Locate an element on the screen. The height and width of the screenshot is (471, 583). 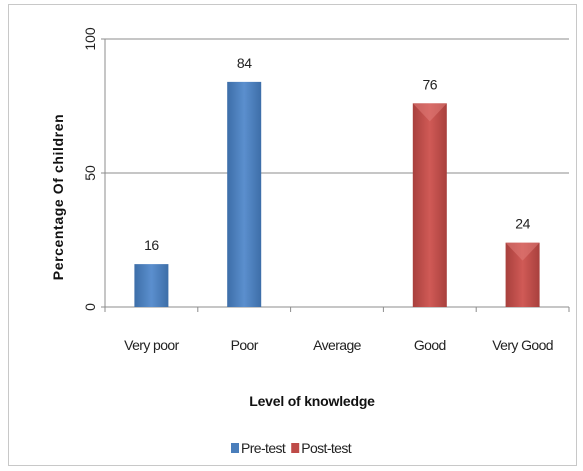
x-category-label: Average is located at coordinates (337, 345).